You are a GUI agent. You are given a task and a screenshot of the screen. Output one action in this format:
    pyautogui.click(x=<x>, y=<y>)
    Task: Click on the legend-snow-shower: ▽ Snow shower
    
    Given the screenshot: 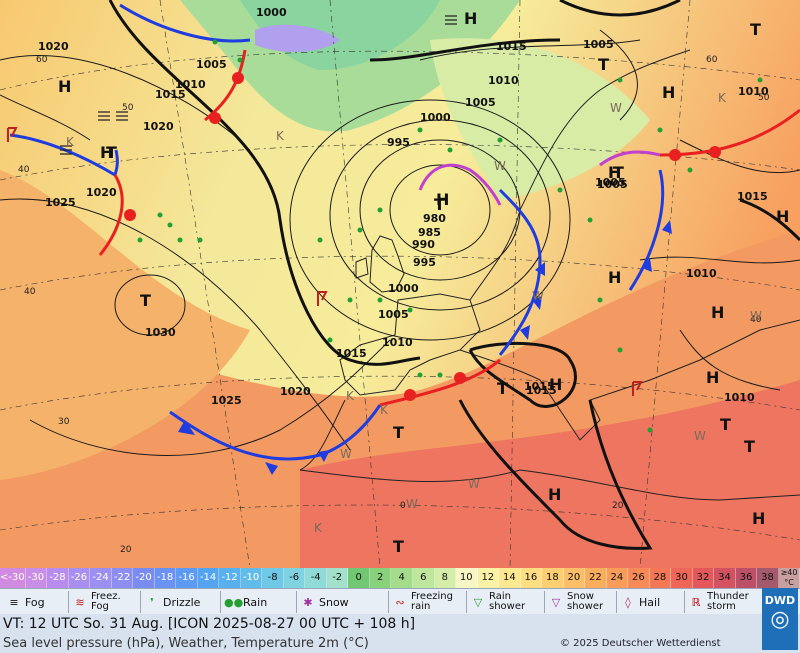 What is the action you would take?
    pyautogui.click(x=575, y=602)
    